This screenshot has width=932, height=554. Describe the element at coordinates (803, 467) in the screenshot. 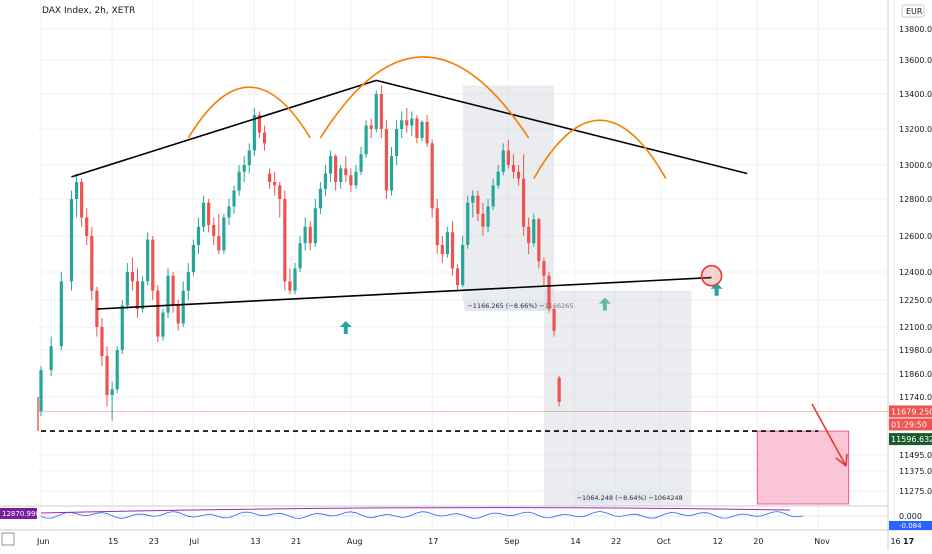

I see `target-zone` at that location.